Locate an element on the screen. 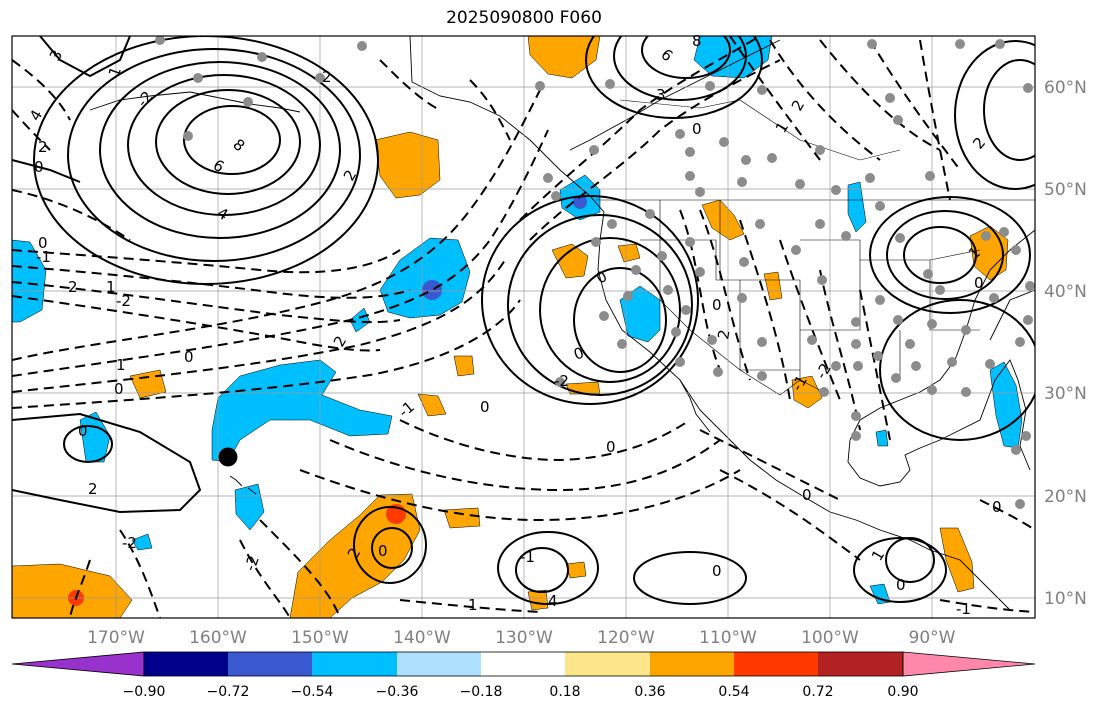 Image resolution: width=1105 pixels, height=712 pixels. colorbar-tick-label: −0.18 is located at coordinates (481, 692).